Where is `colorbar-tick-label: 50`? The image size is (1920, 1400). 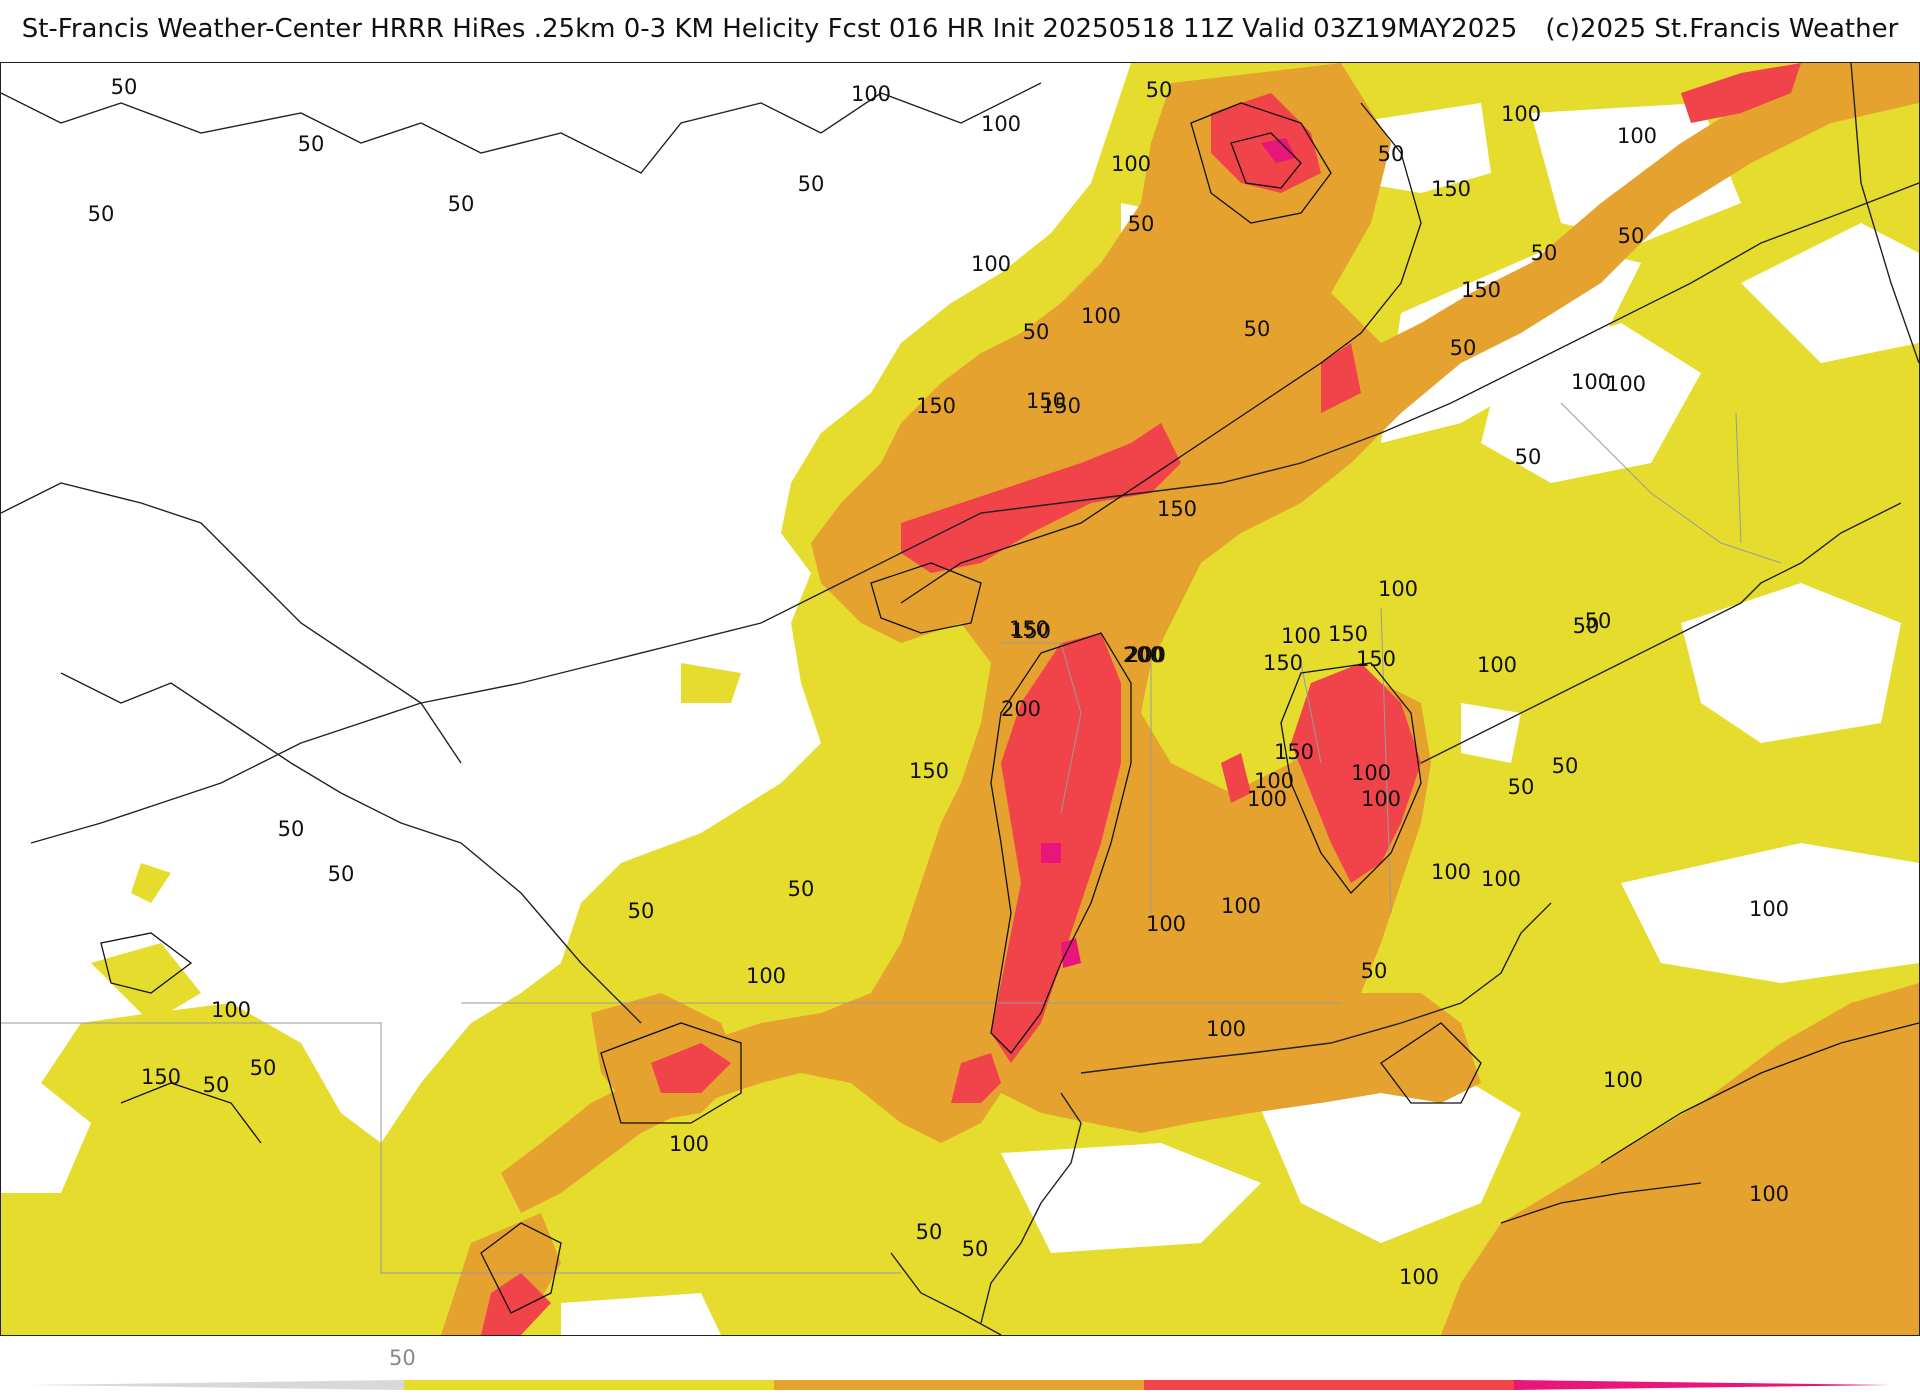 colorbar-tick-label: 50 is located at coordinates (402, 1358).